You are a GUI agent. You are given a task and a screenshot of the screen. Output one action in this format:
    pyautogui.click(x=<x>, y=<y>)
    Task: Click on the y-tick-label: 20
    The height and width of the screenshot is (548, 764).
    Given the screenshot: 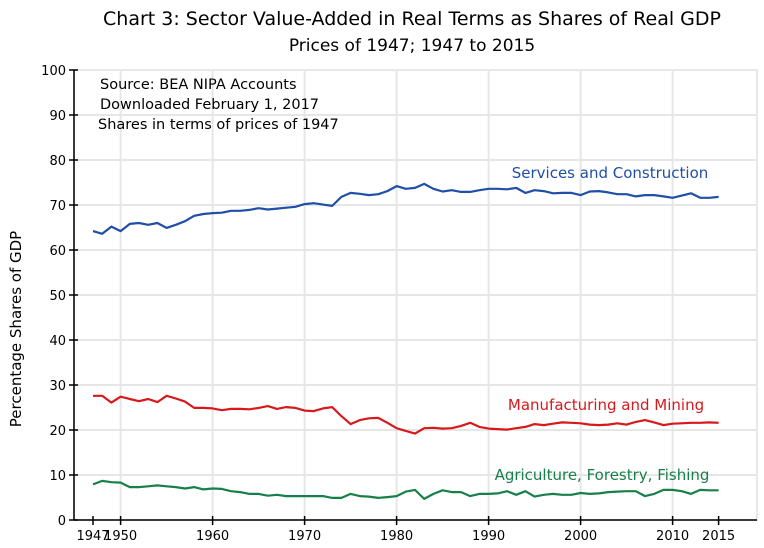 What is the action you would take?
    pyautogui.click(x=57, y=431)
    